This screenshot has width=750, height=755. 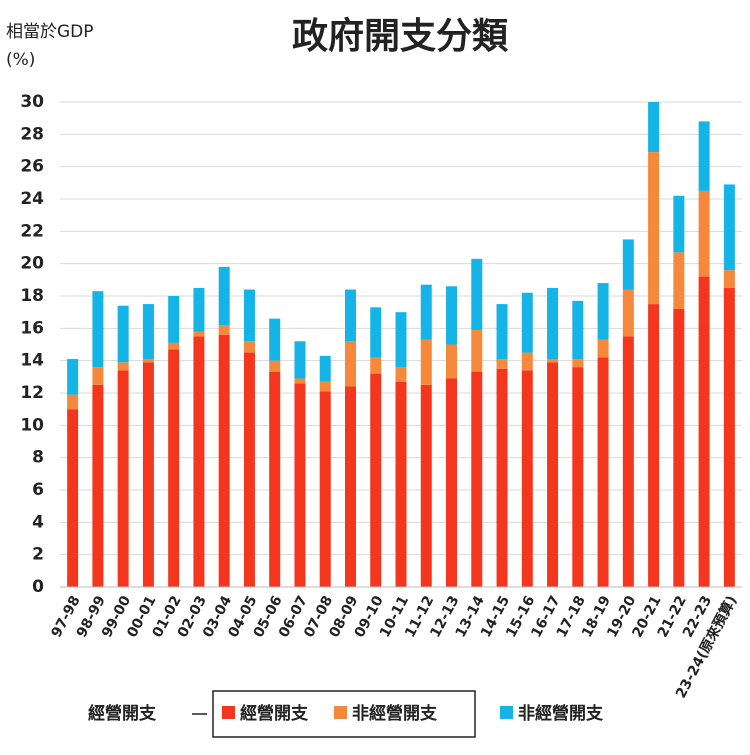 What do you see at coordinates (32, 102) in the screenshot?
I see `y-tick-label: 30` at bounding box center [32, 102].